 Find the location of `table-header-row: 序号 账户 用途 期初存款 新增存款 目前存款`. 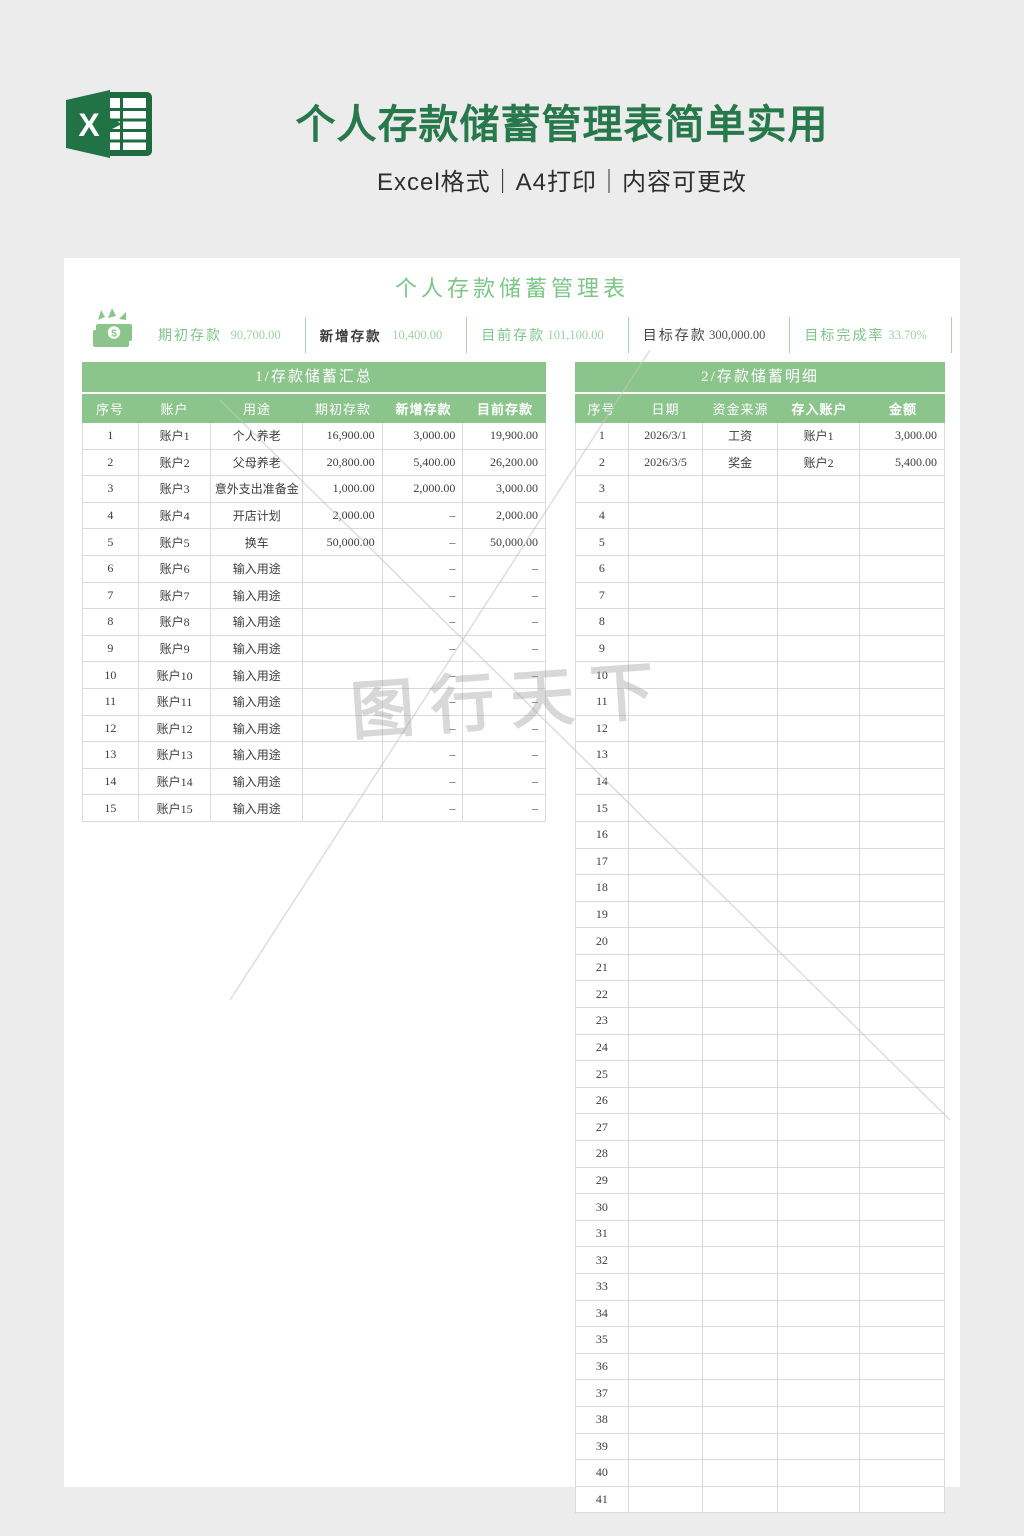

table-header-row: 序号 账户 用途 期初存款 新增存款 目前存款 is located at coordinates (314, 408).